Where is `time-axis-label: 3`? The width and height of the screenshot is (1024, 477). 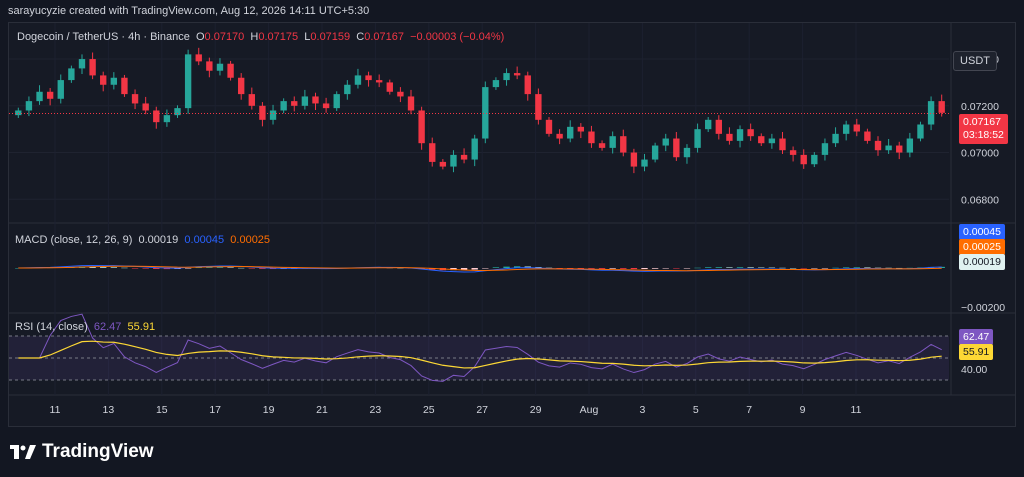
time-axis-label: 3 is located at coordinates (642, 410).